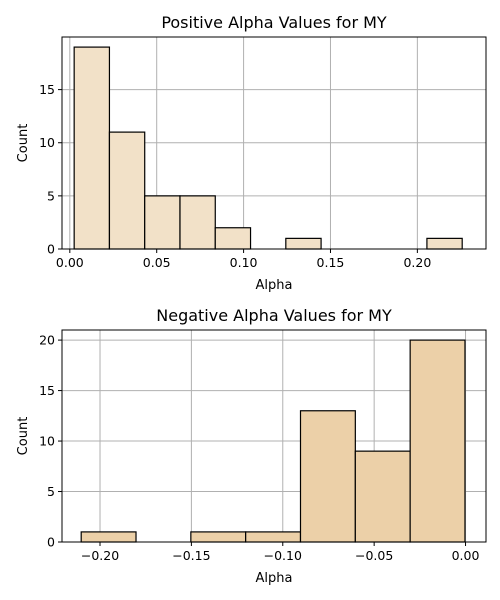 This screenshot has width=500, height=600. I want to click on positive-x-tick-label-4: 0.20, so click(417, 262).